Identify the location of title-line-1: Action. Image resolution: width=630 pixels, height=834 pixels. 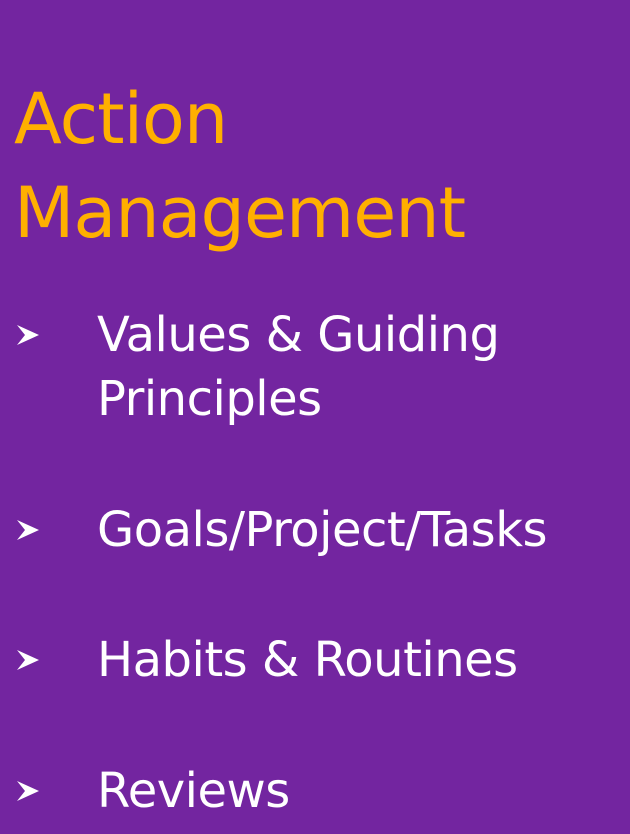
(121, 119).